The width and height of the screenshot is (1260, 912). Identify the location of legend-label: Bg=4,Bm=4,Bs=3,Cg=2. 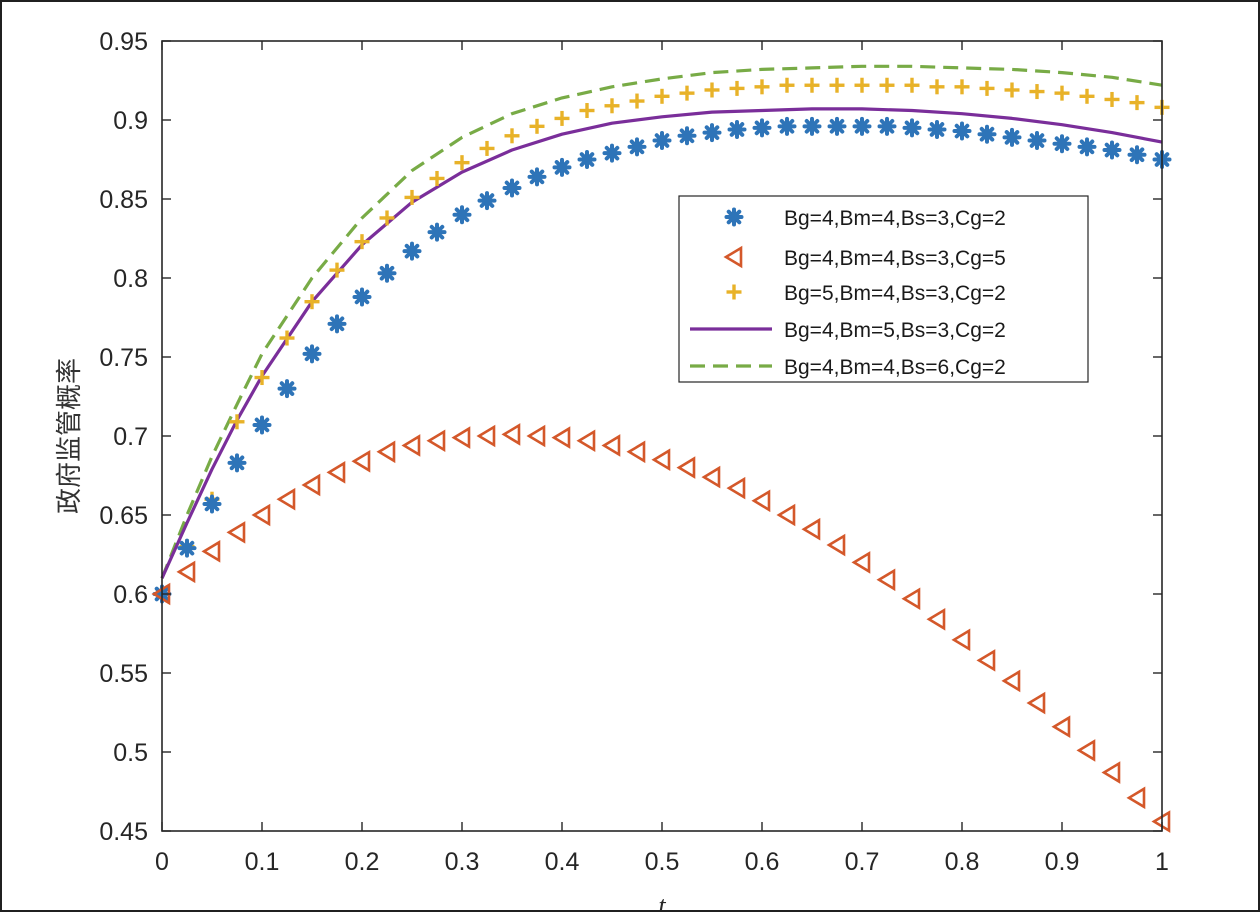
(895, 218).